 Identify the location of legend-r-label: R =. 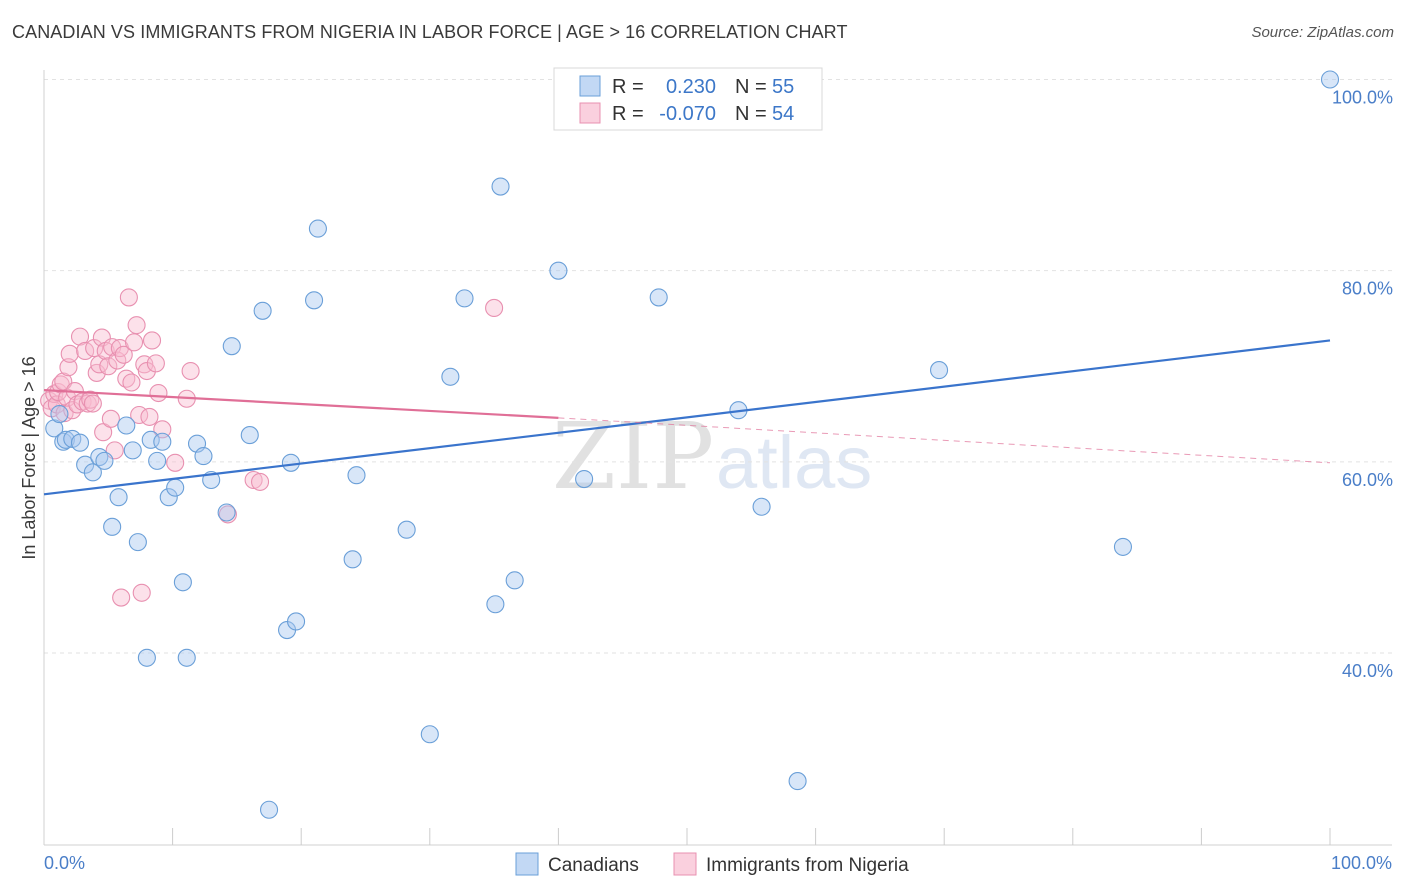
(628, 87).